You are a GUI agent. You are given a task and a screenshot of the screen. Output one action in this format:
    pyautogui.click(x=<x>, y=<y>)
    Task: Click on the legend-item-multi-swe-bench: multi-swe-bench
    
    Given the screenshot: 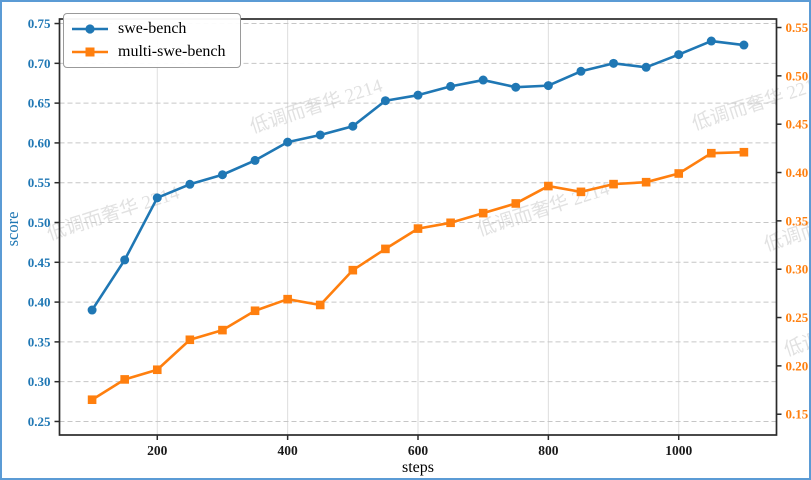 What is the action you would take?
    pyautogui.click(x=148, y=52)
    